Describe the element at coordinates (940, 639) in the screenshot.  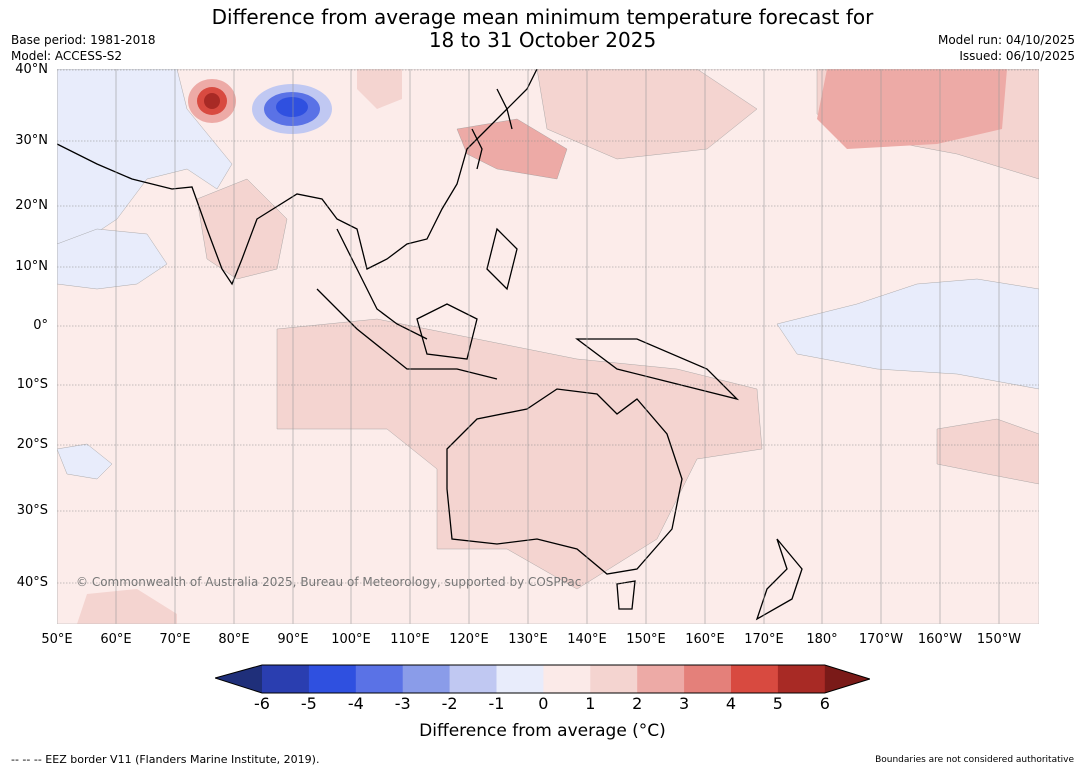
I see `lon-label: 160°W` at that location.